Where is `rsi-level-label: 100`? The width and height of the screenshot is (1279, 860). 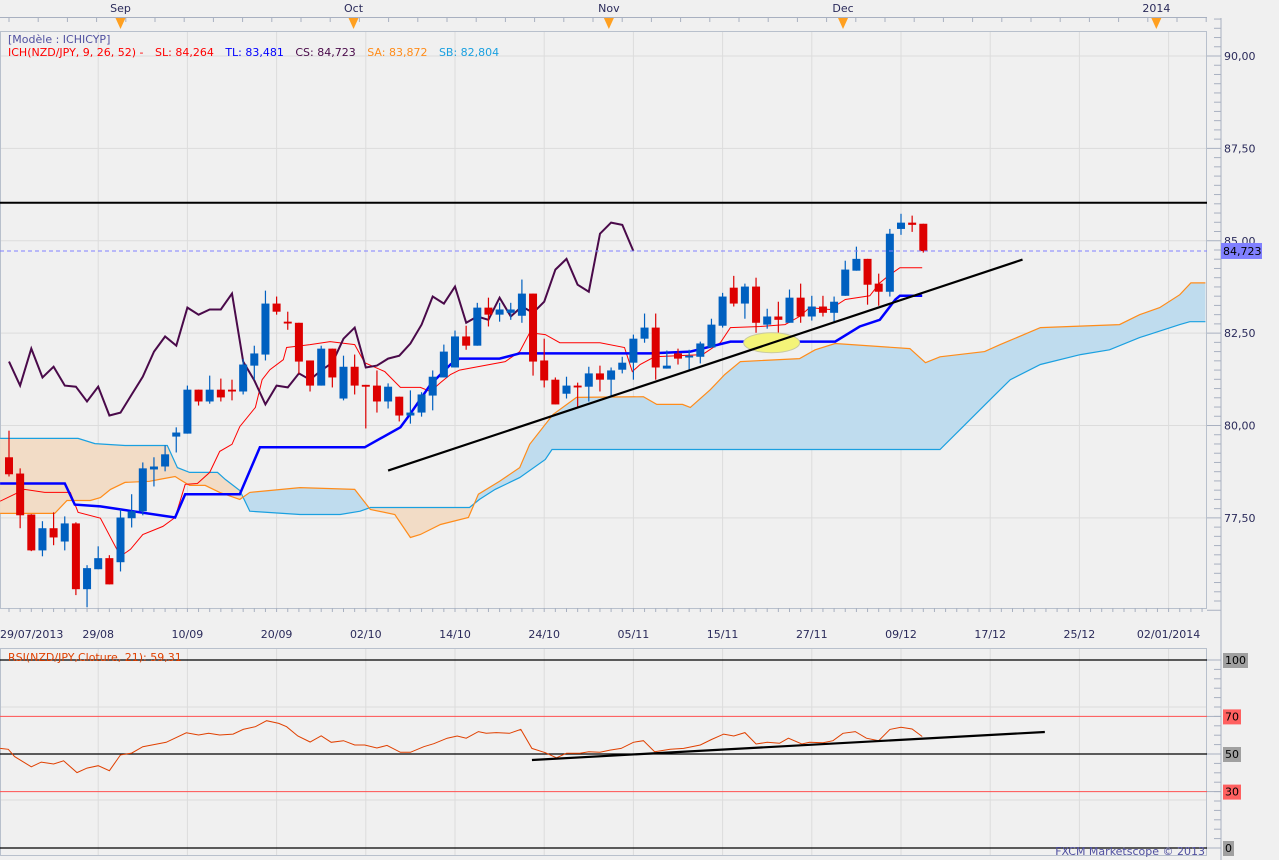 rsi-level-label: 100 is located at coordinates (1235, 660).